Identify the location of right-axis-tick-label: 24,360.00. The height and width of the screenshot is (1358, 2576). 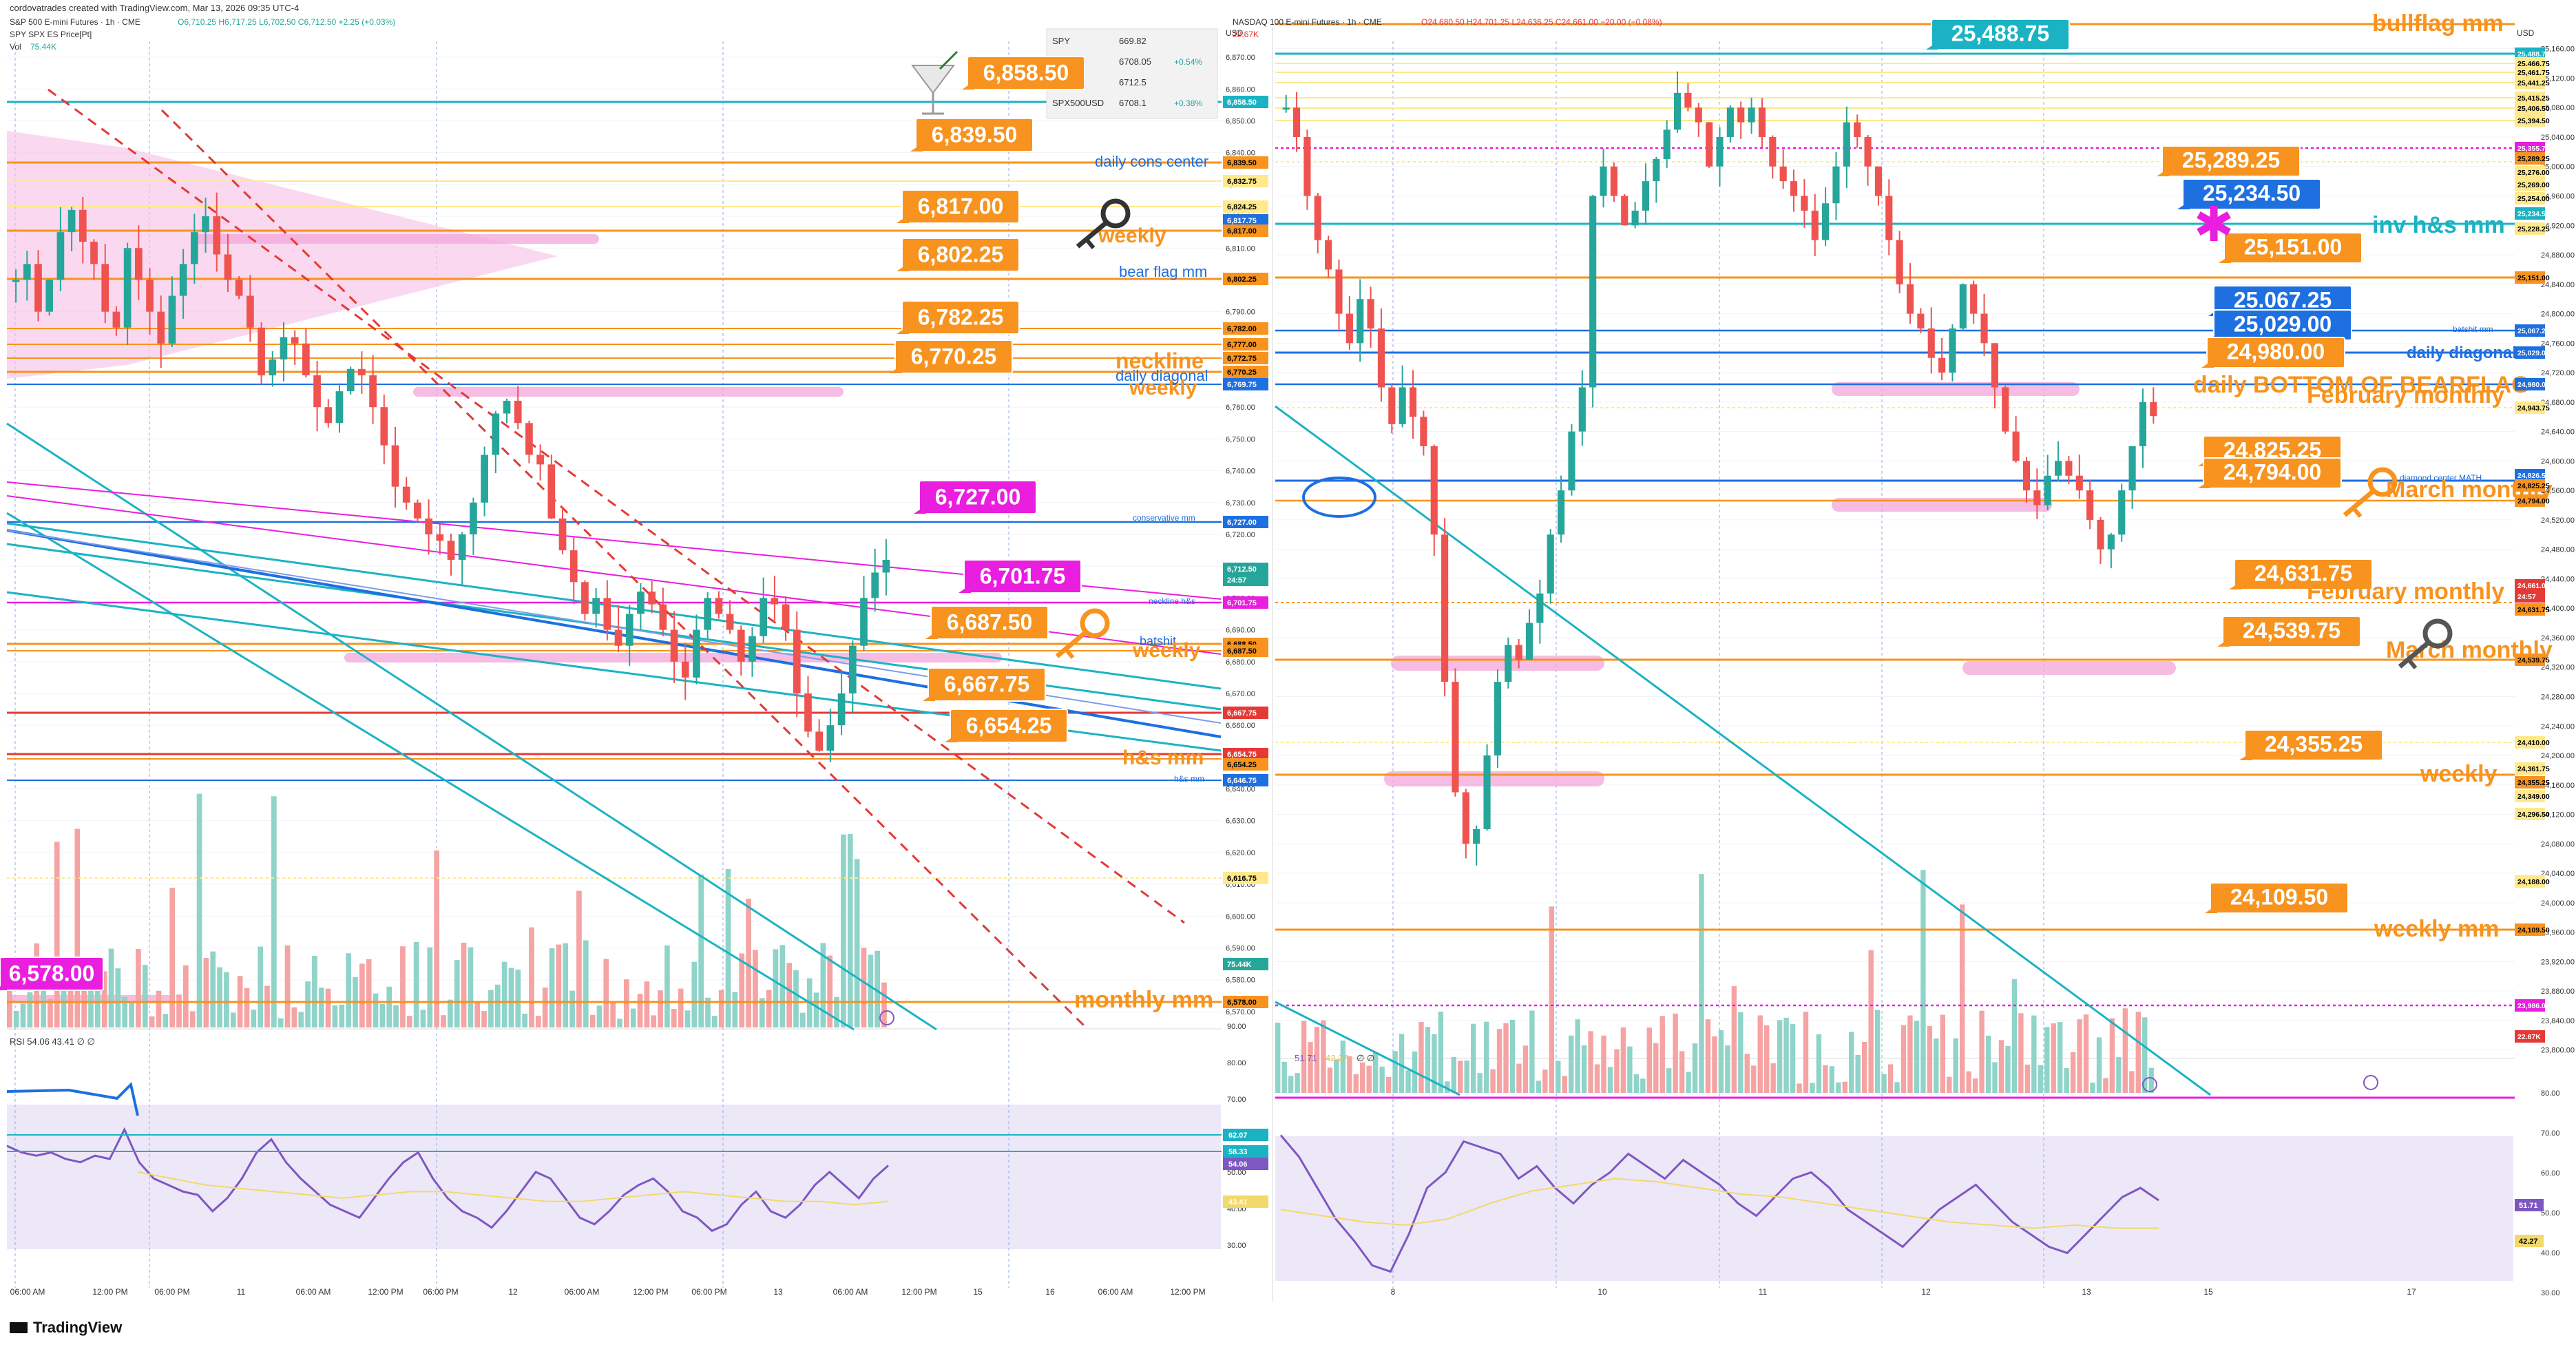
(2558, 638).